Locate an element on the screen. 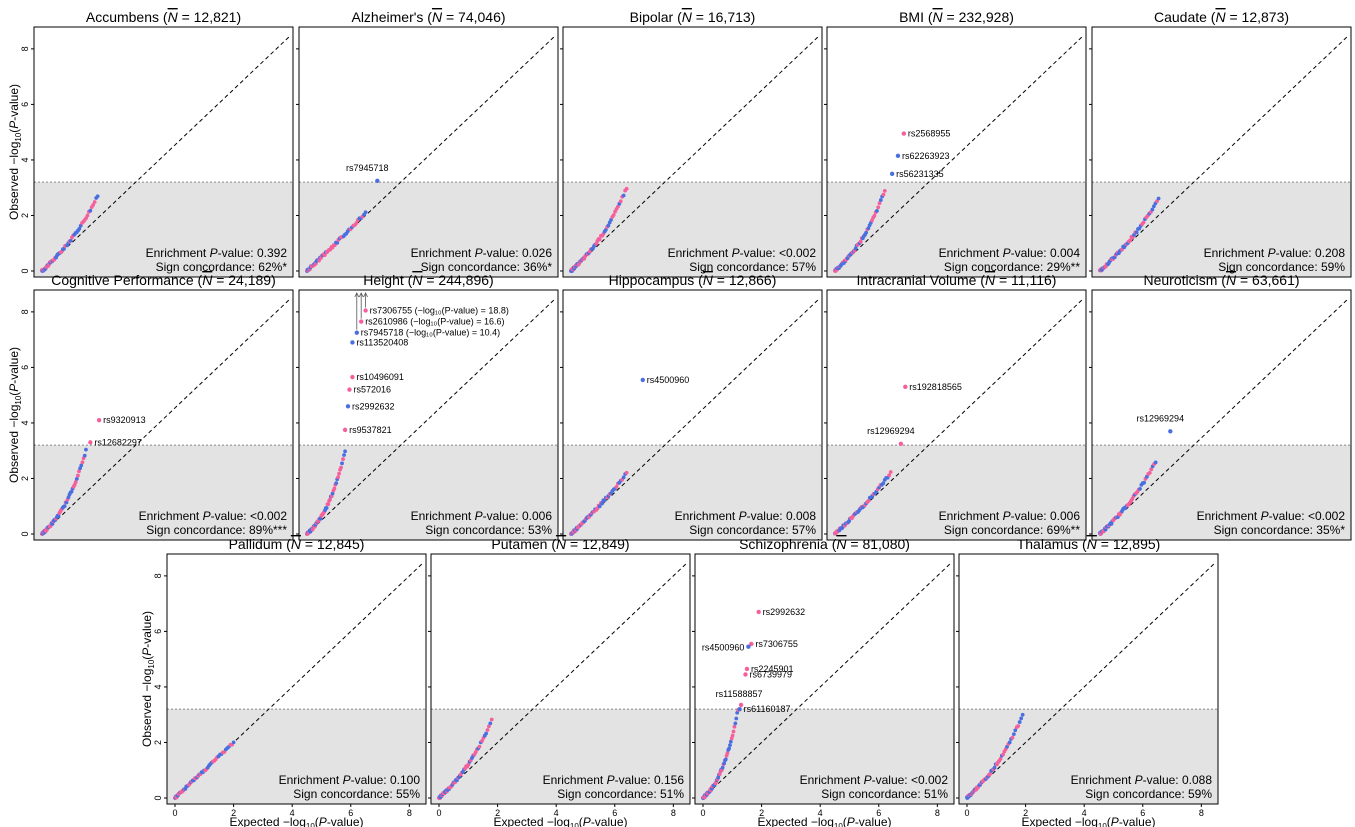  sign-concordance: Sign concordance: 89%*** is located at coordinates (216, 530).